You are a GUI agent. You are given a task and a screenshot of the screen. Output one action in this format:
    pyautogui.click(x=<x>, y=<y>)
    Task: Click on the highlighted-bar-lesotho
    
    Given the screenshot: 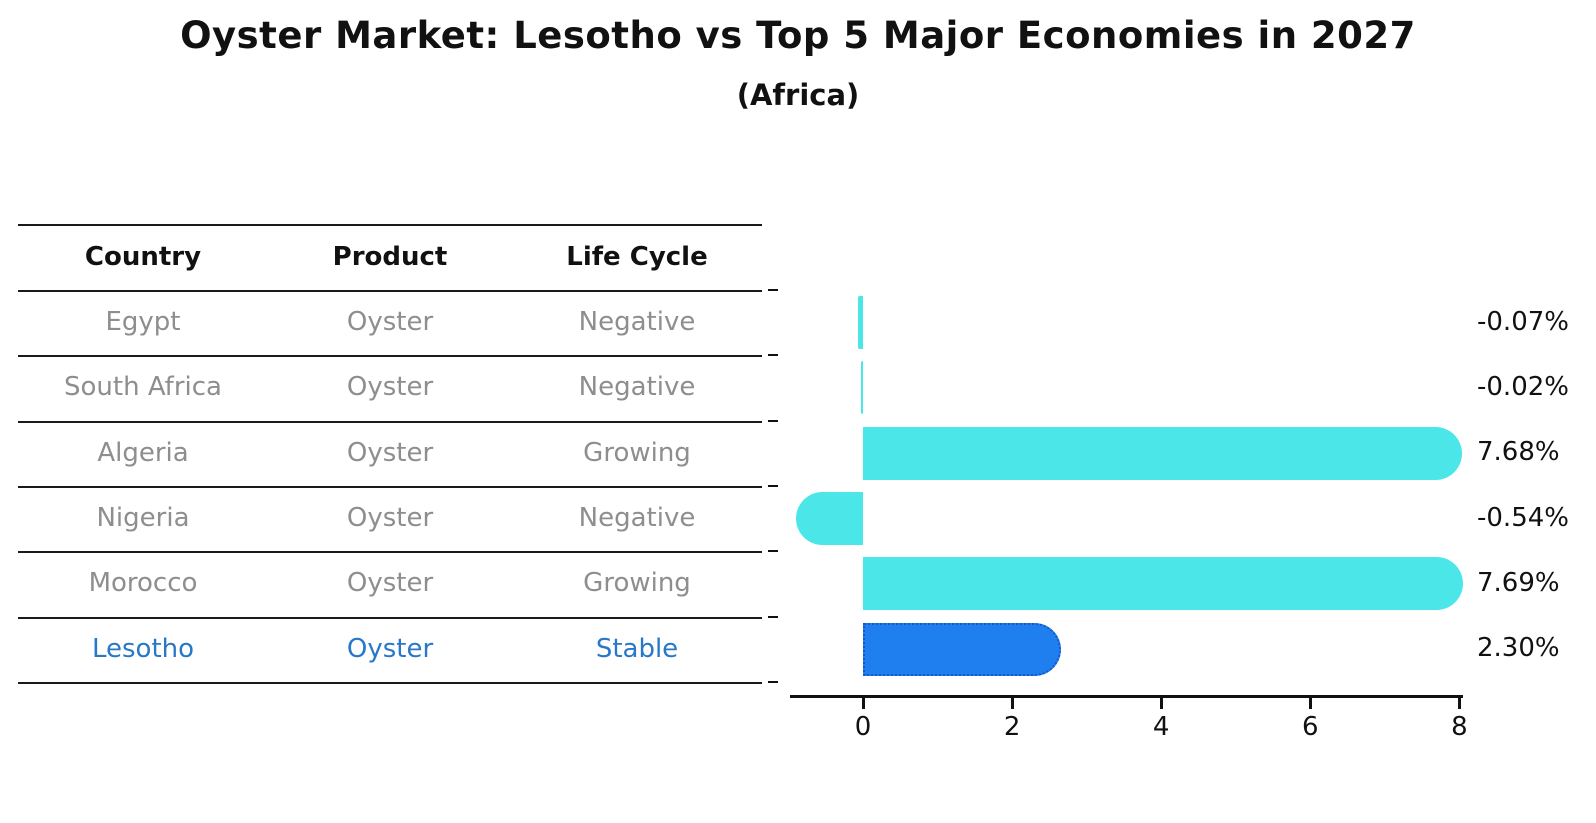 What is the action you would take?
    pyautogui.click(x=962, y=649)
    